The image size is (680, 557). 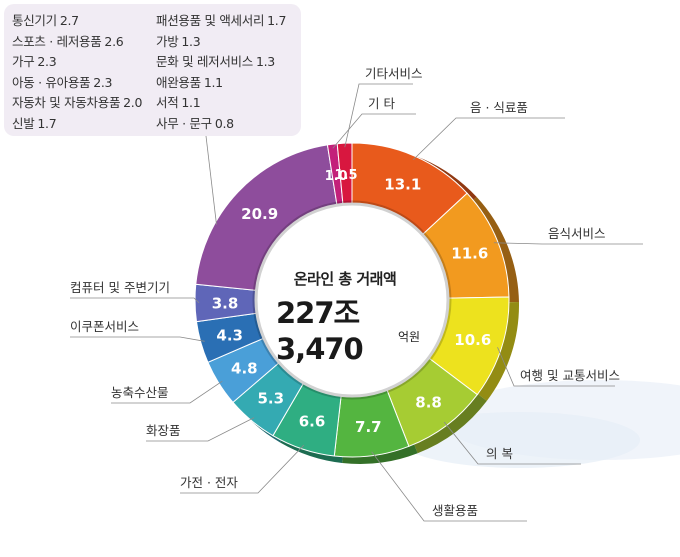 I want to click on data-label: 8.8, so click(x=428, y=402).